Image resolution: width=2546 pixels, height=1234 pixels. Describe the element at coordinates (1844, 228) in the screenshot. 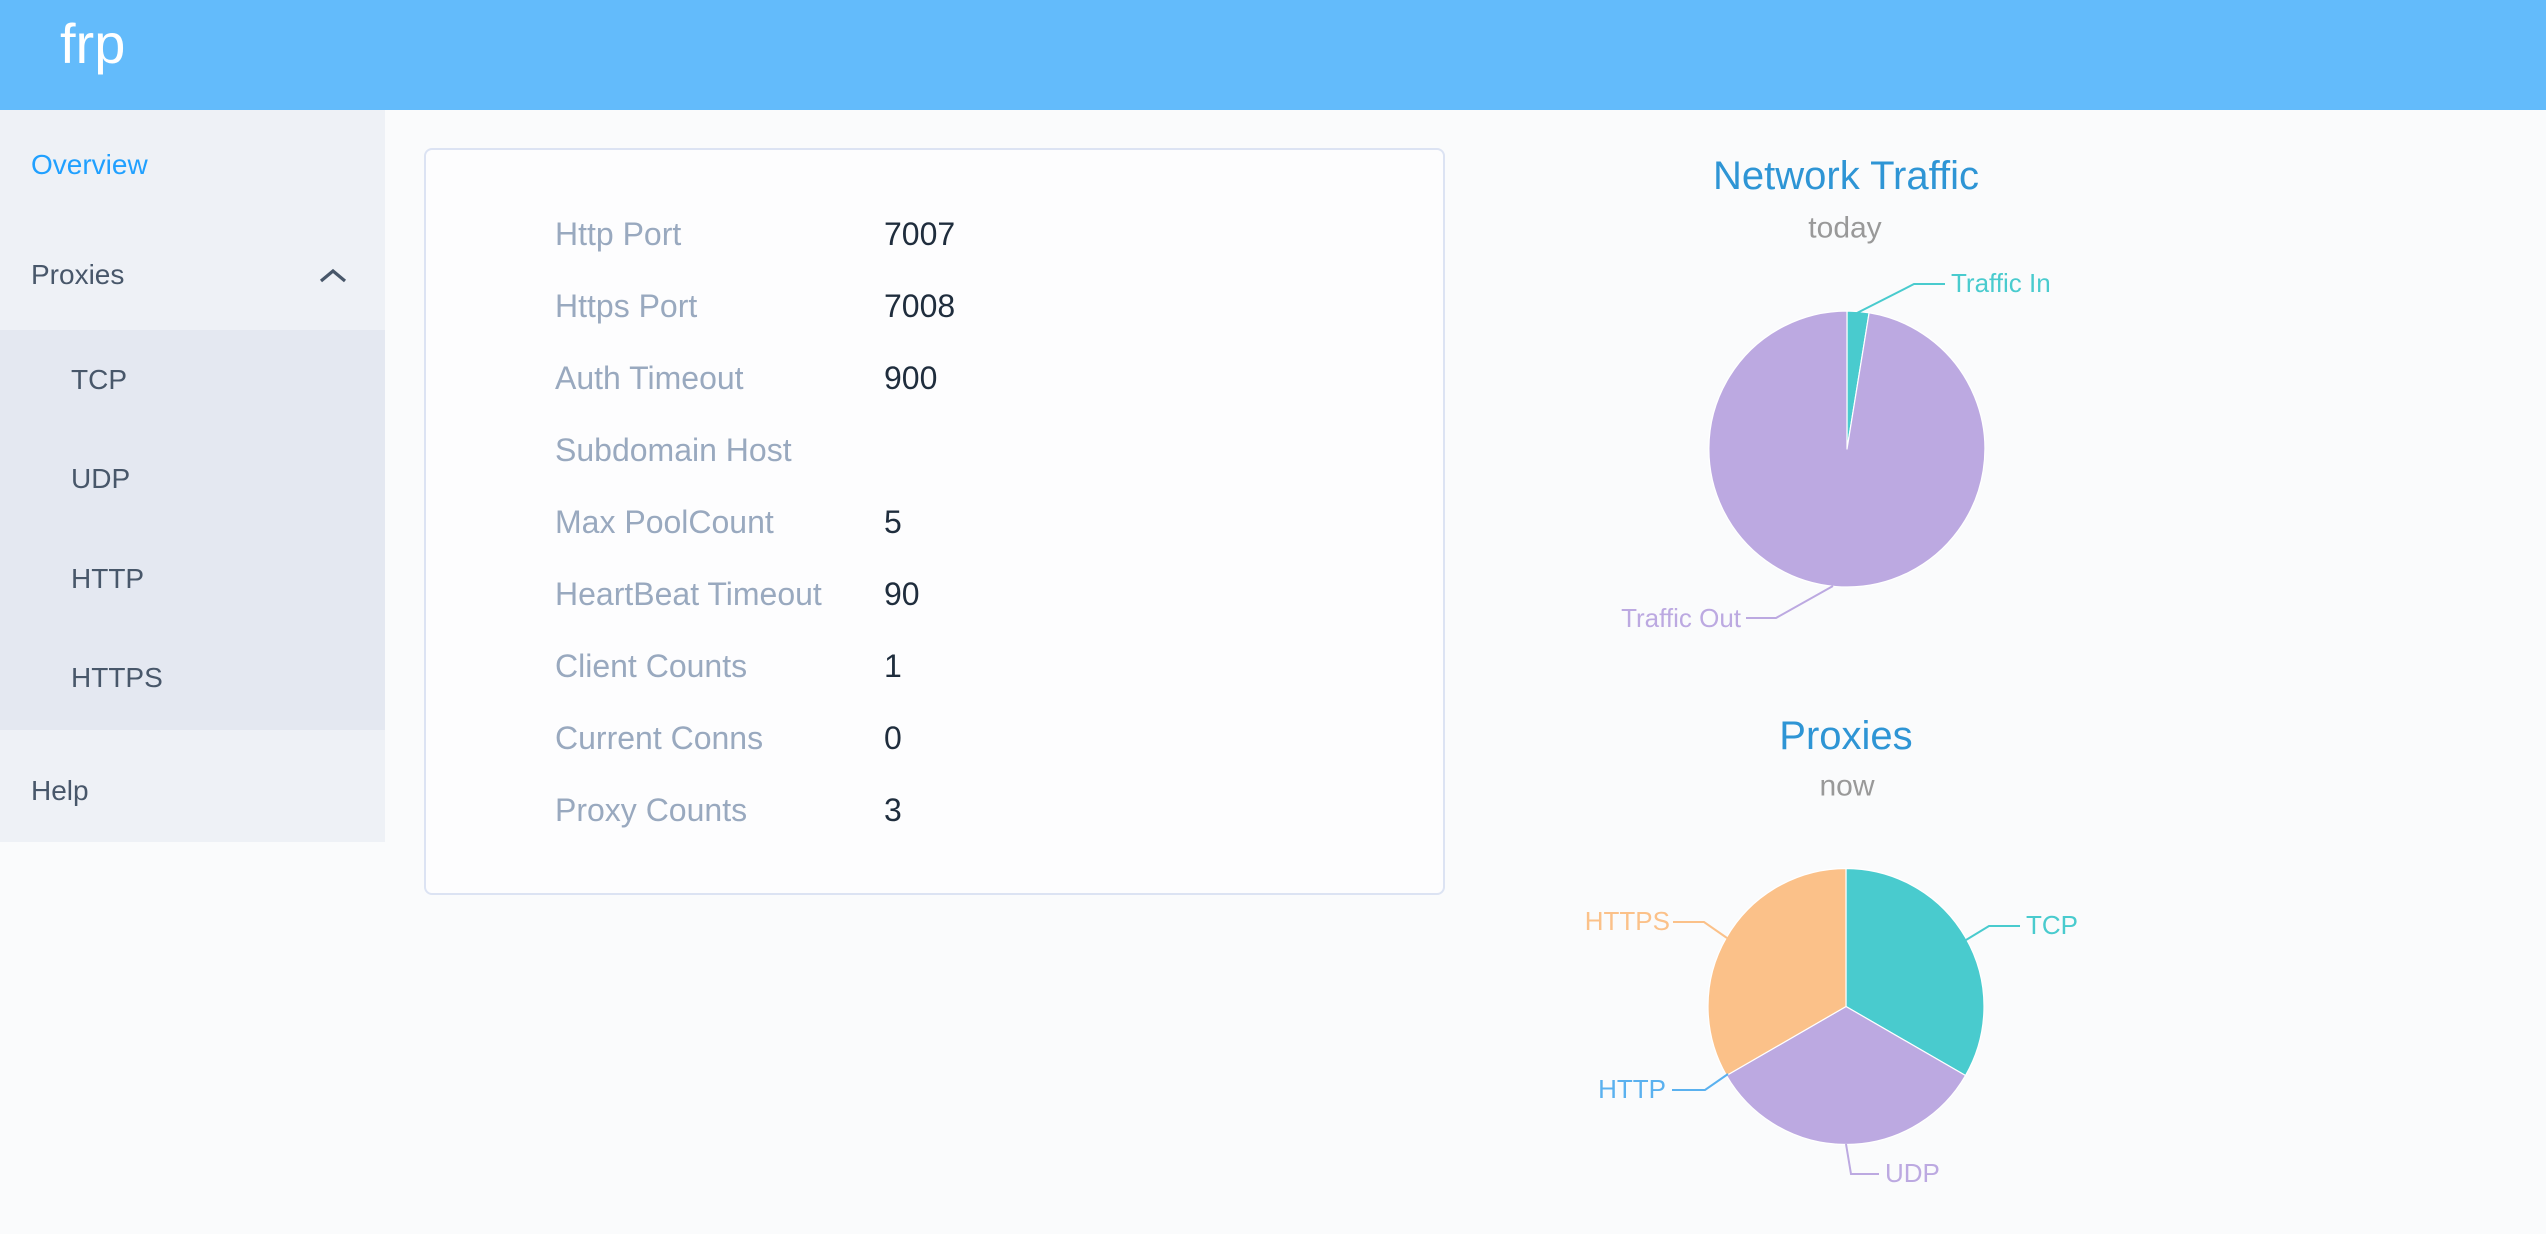

I see `svg-text: today` at that location.